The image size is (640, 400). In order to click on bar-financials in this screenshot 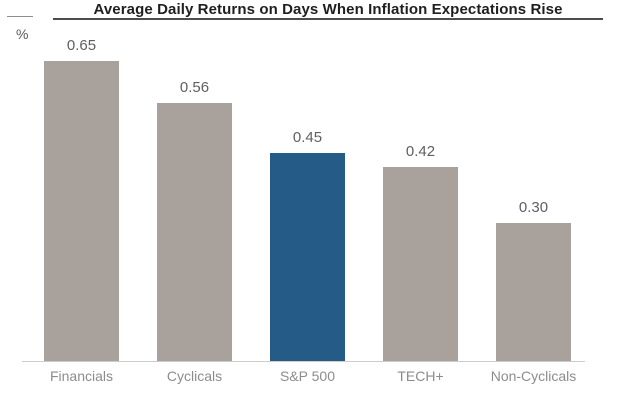, I will do `click(81, 211)`.